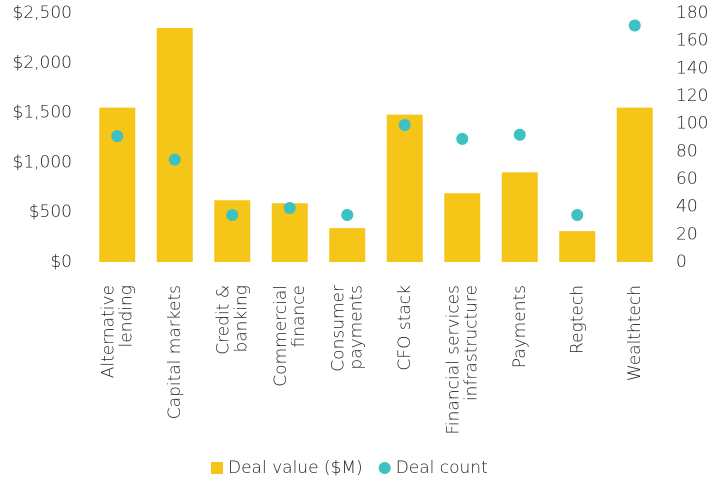  What do you see at coordinates (42, 162) in the screenshot?
I see `y-tick-label: $1,000` at bounding box center [42, 162].